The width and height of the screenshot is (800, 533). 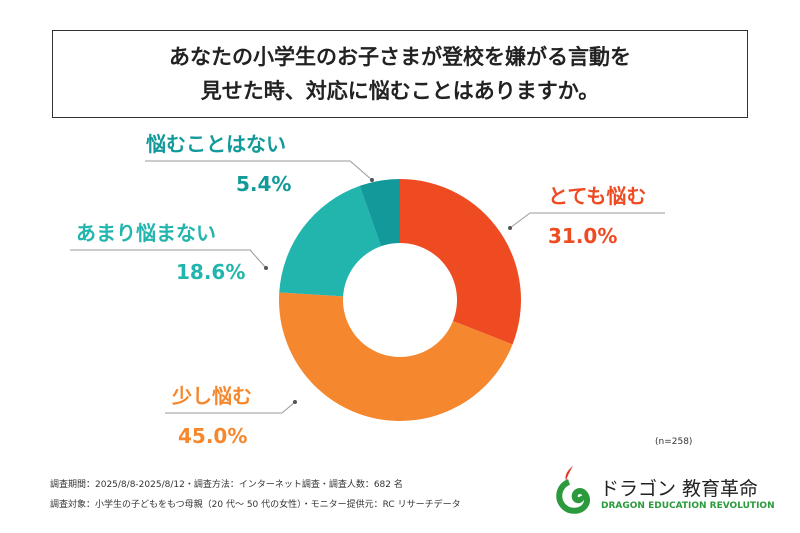 What do you see at coordinates (400, 57) in the screenshot?
I see `title-line-1: あなたの小学生のお子さまが登校を嫌がる言動を` at bounding box center [400, 57].